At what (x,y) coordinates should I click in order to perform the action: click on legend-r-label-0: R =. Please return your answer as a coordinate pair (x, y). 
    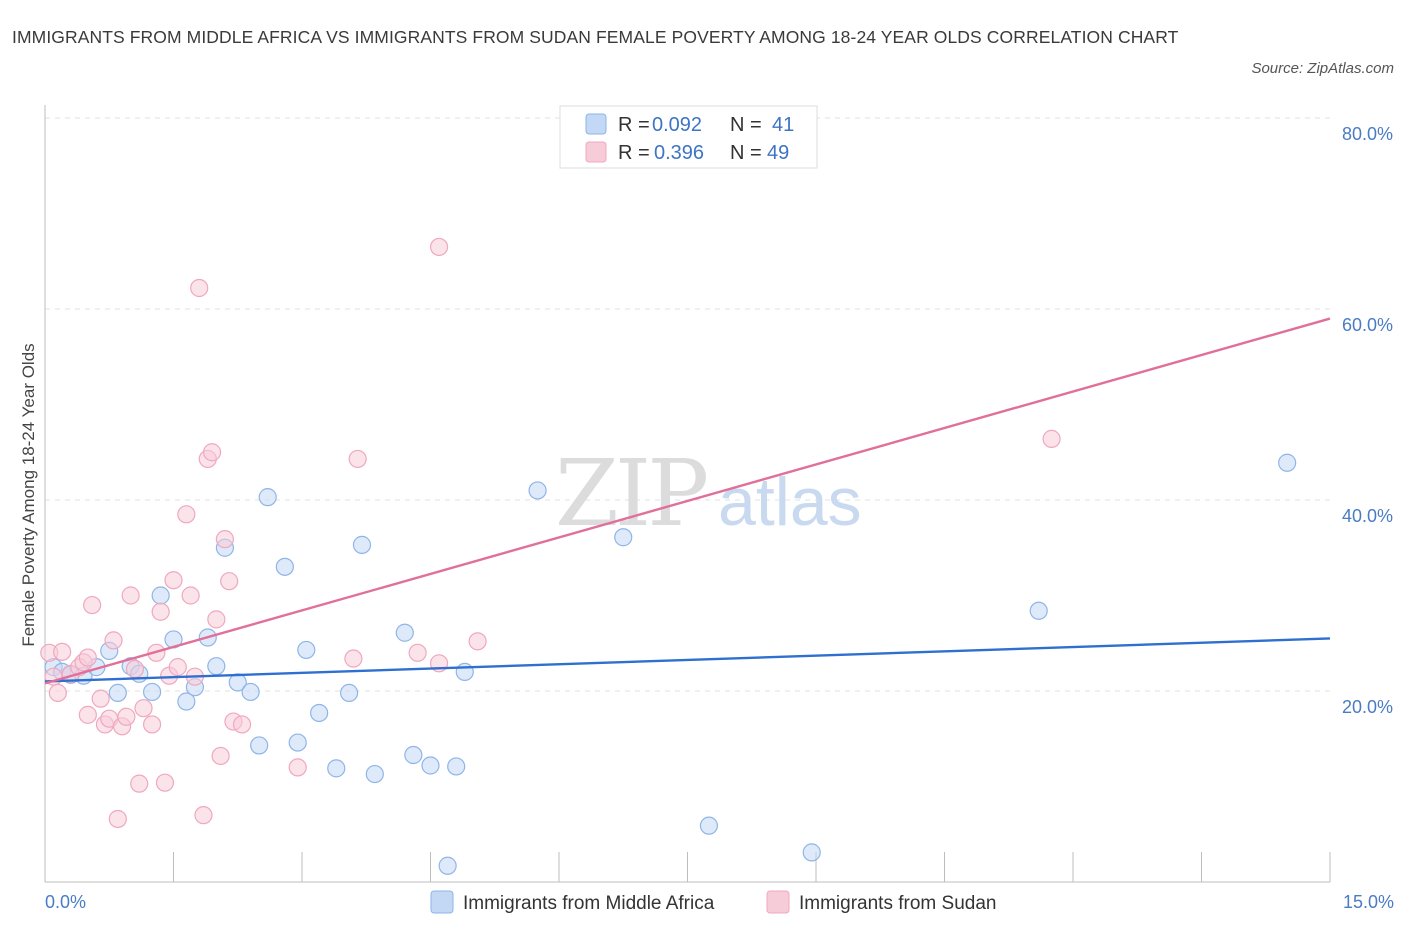
    Looking at the image, I should click on (634, 125).